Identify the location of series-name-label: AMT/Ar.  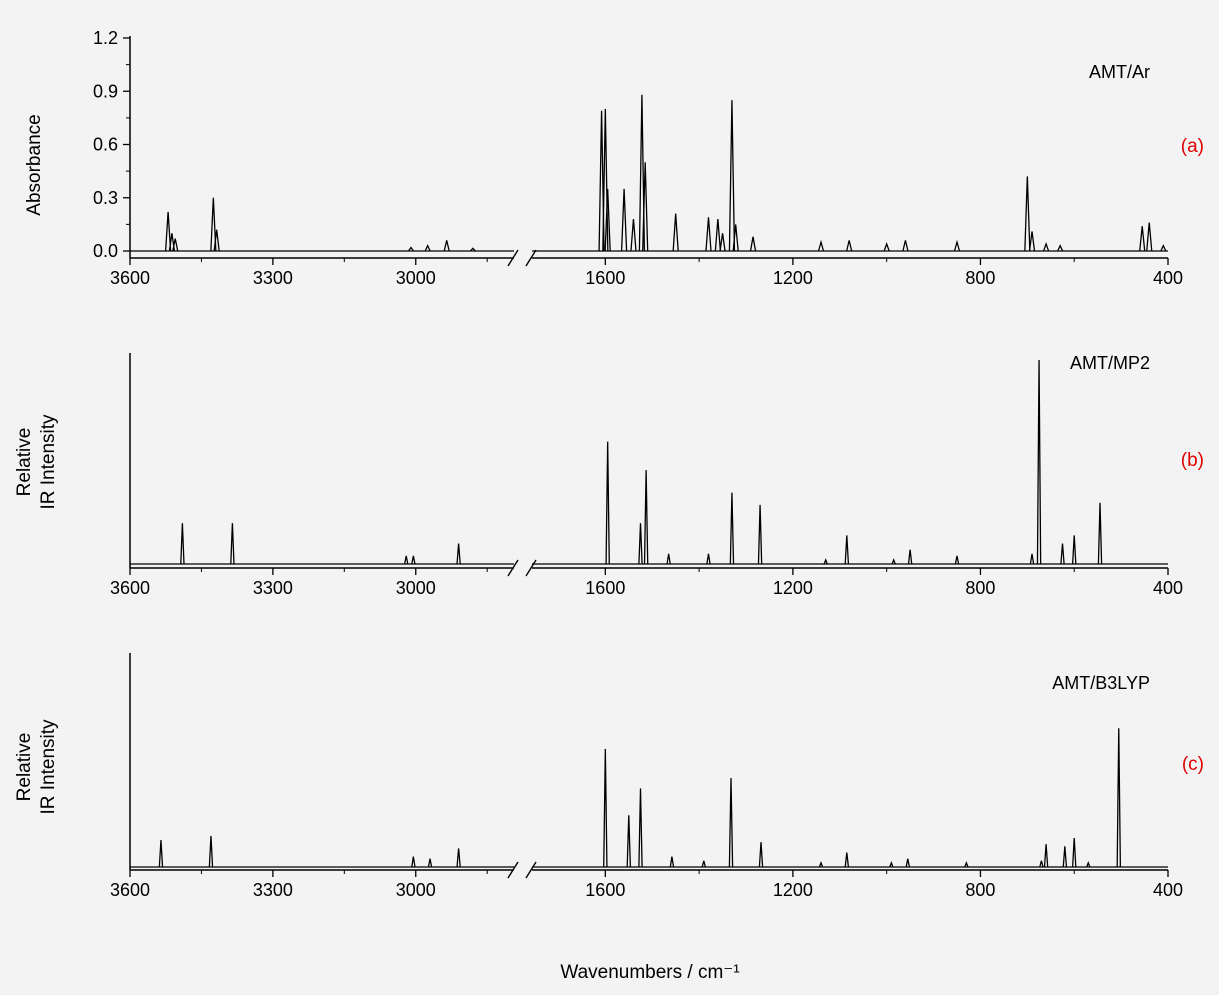
(1119, 72).